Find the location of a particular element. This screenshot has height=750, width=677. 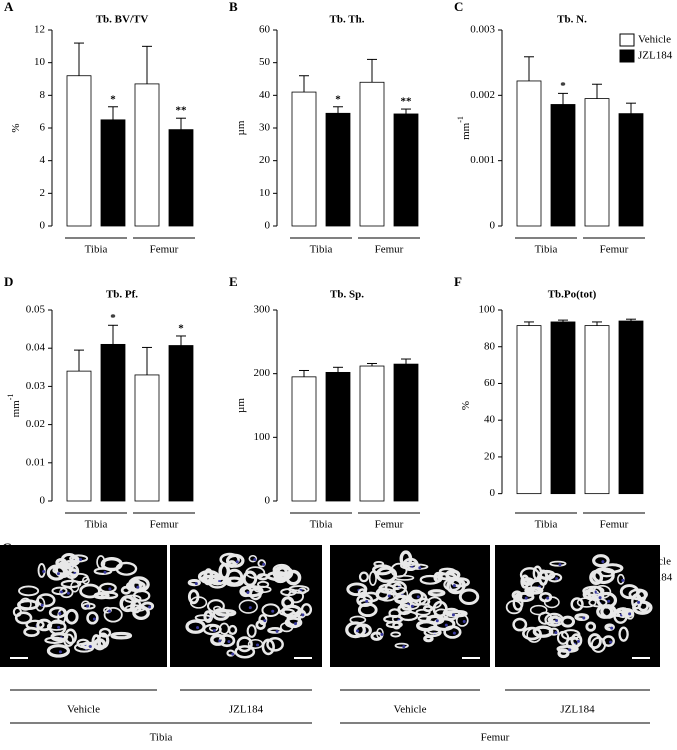

y-tick-label: 6 is located at coordinates (43, 128).